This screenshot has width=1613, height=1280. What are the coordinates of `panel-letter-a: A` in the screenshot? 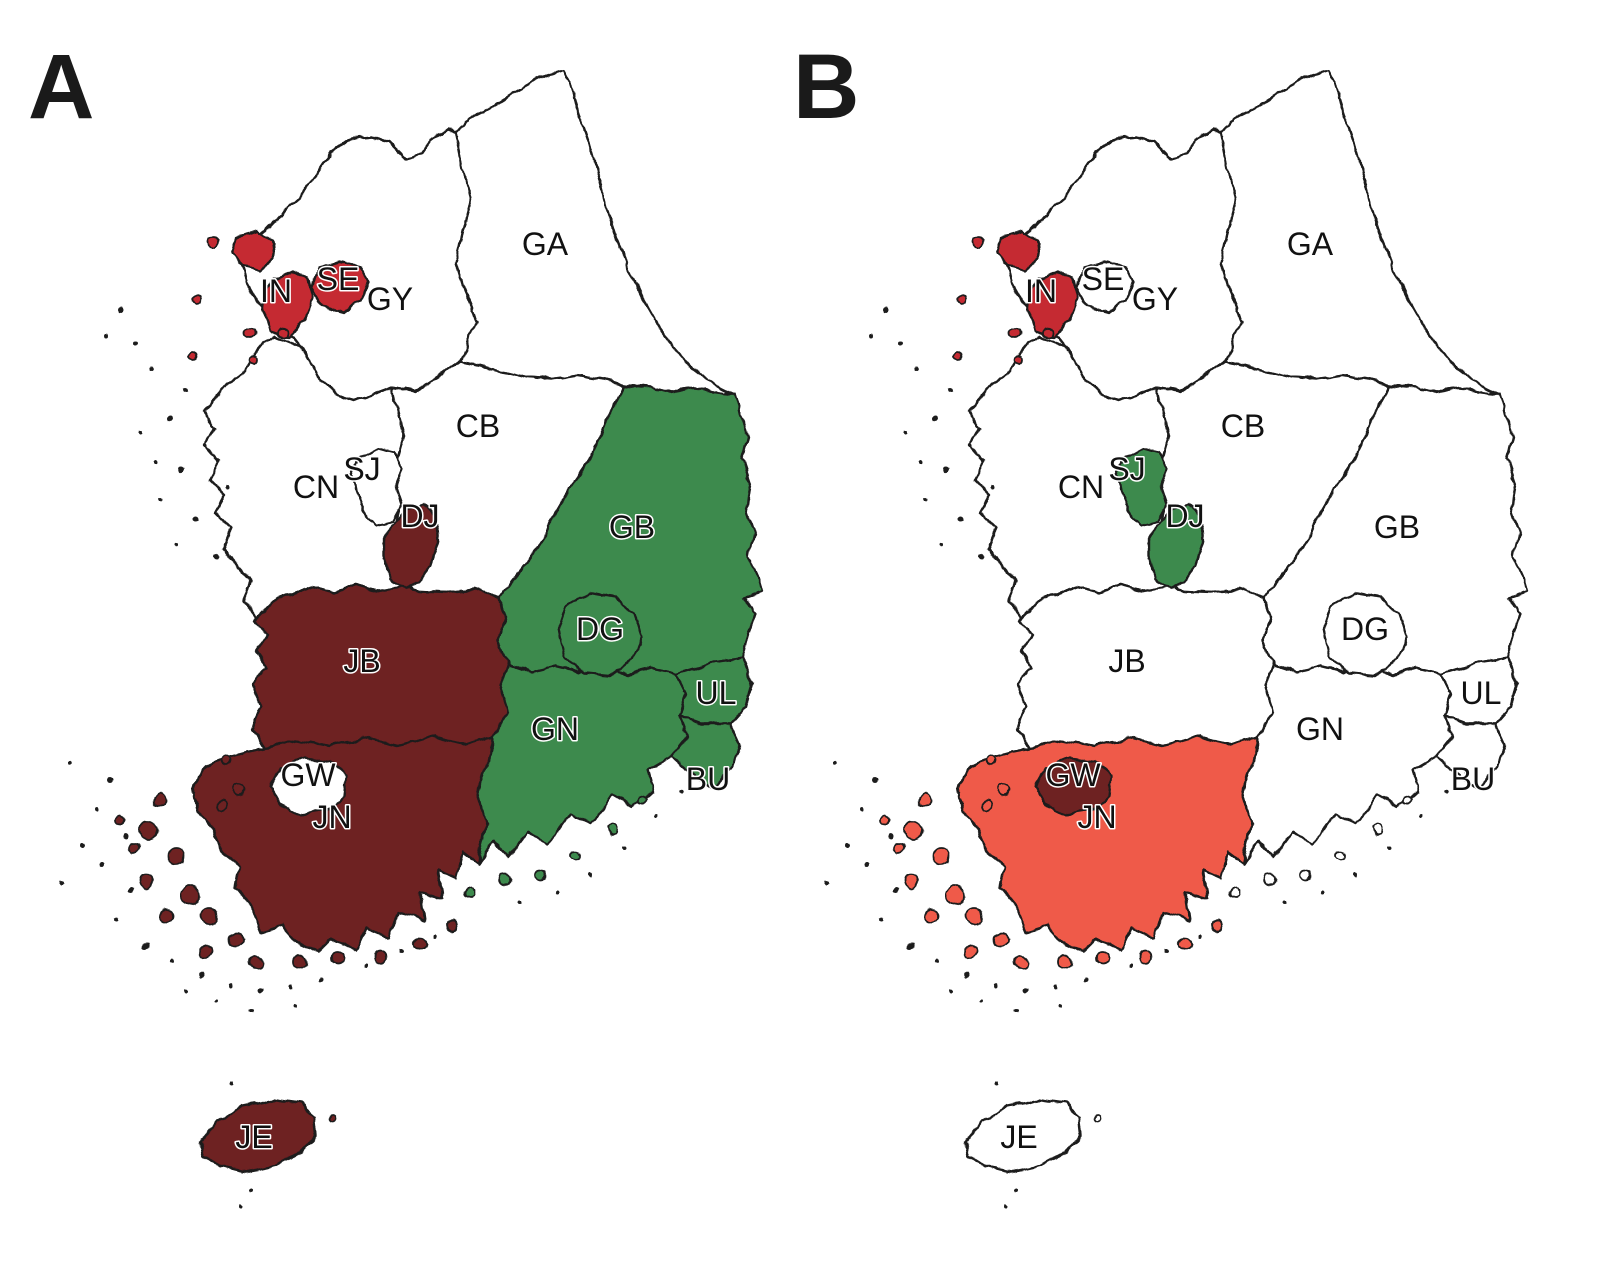 It's located at (61, 87).